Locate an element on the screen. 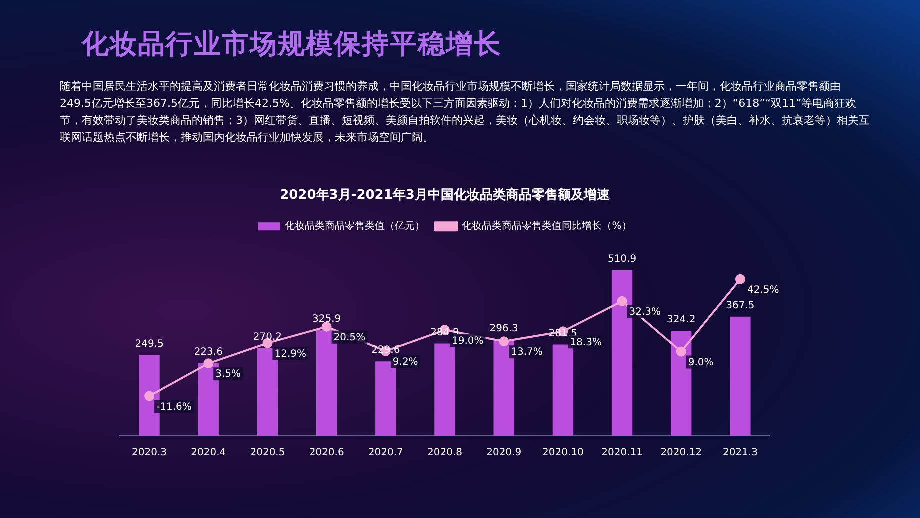 This screenshot has width=920, height=518. x-tick-label: 2020.4 is located at coordinates (208, 453).